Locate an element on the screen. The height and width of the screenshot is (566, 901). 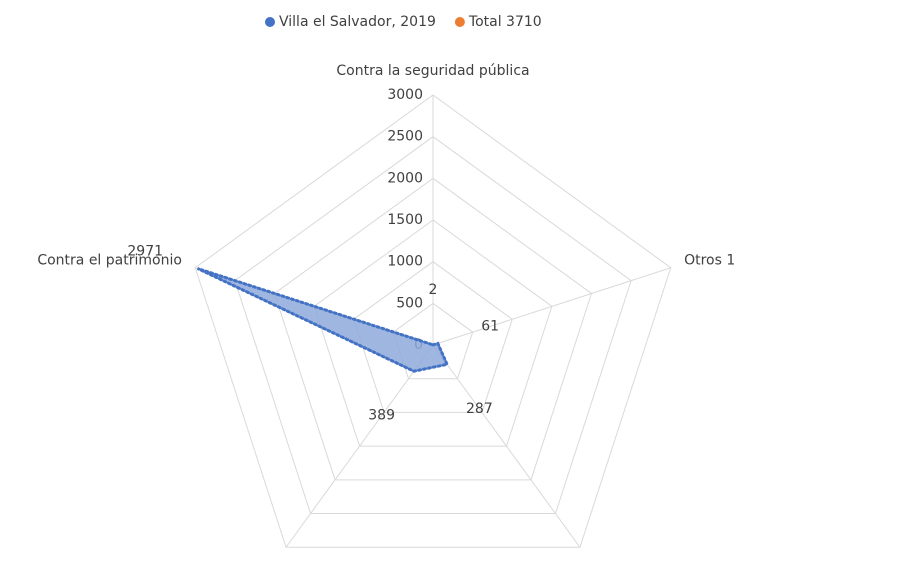
data-label: 287 is located at coordinates (479, 409).